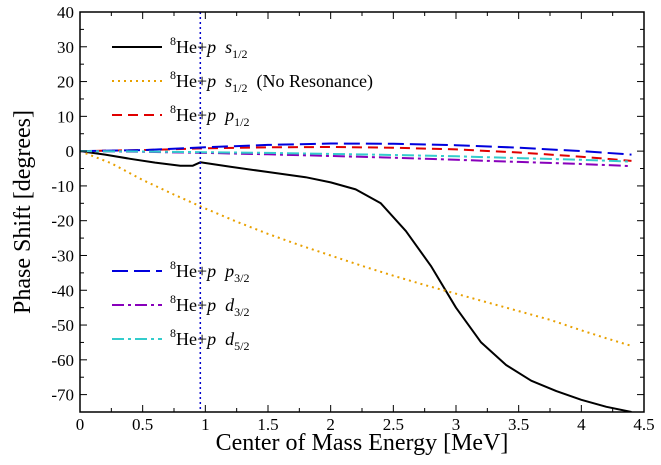 The image size is (661, 465). I want to click on y-tick-label: -50, so click(62, 325).